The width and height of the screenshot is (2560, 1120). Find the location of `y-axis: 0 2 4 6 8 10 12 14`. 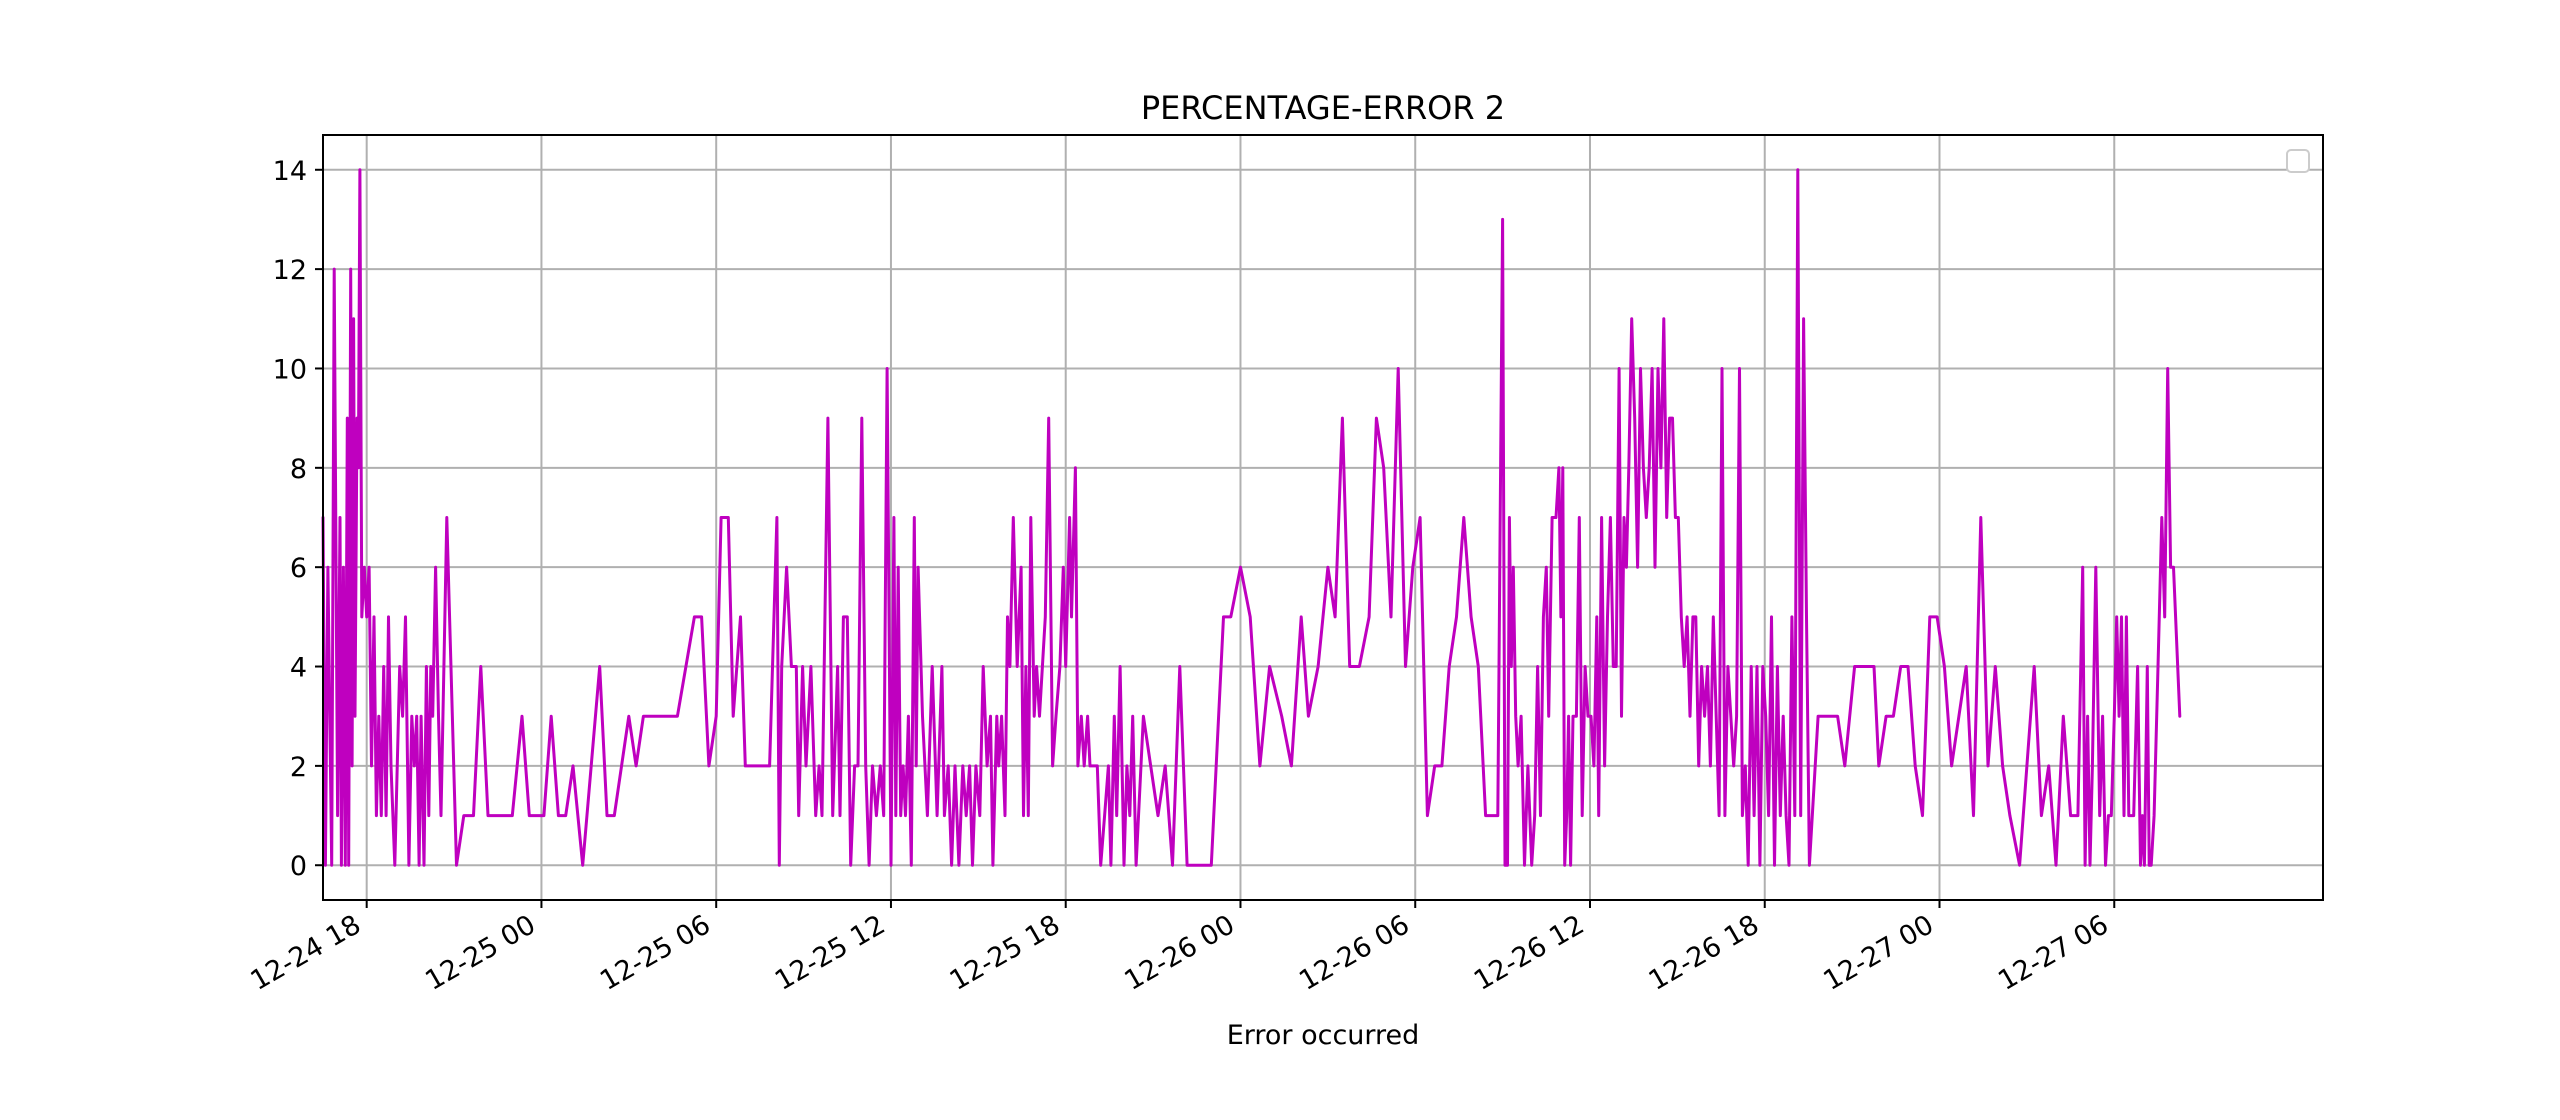

y-axis: 0 2 4 6 8 10 12 14 is located at coordinates (298, 519).